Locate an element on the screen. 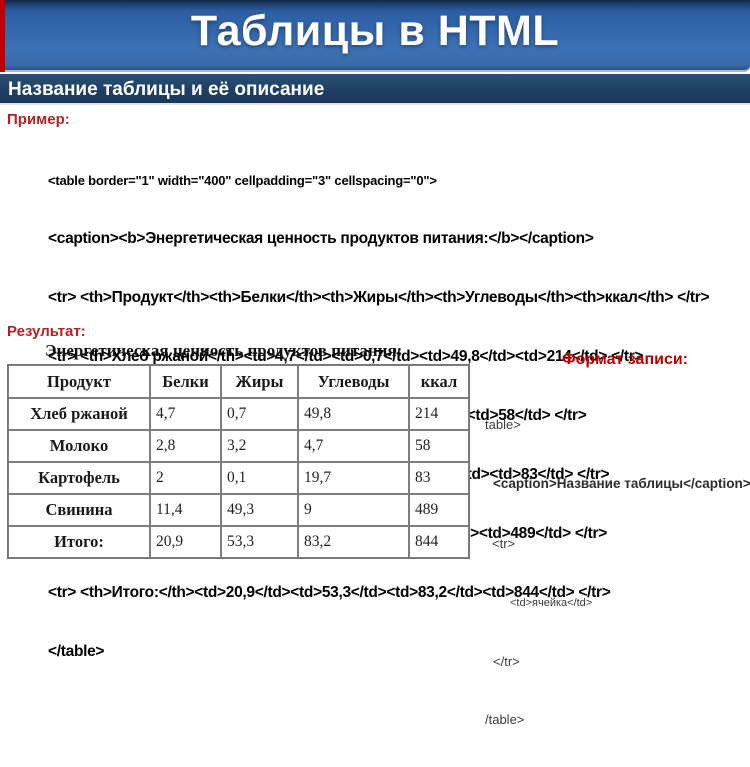 The image size is (750, 767). value-cell: 9 is located at coordinates (353, 510).